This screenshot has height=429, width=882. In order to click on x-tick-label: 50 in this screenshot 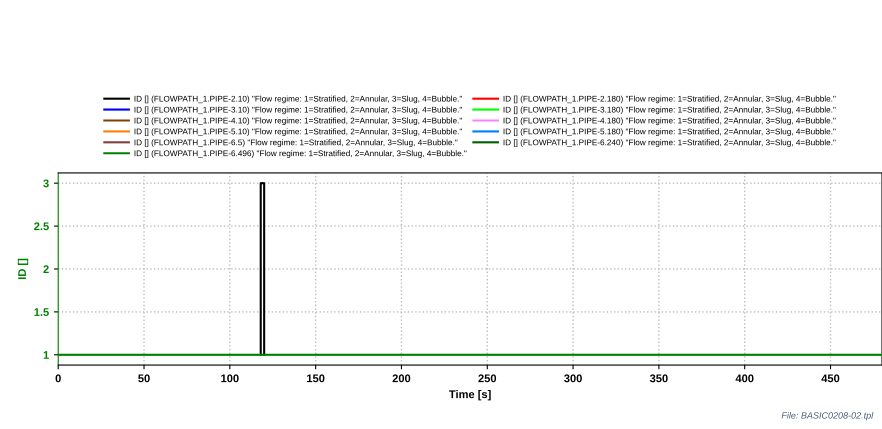, I will do `click(144, 378)`.